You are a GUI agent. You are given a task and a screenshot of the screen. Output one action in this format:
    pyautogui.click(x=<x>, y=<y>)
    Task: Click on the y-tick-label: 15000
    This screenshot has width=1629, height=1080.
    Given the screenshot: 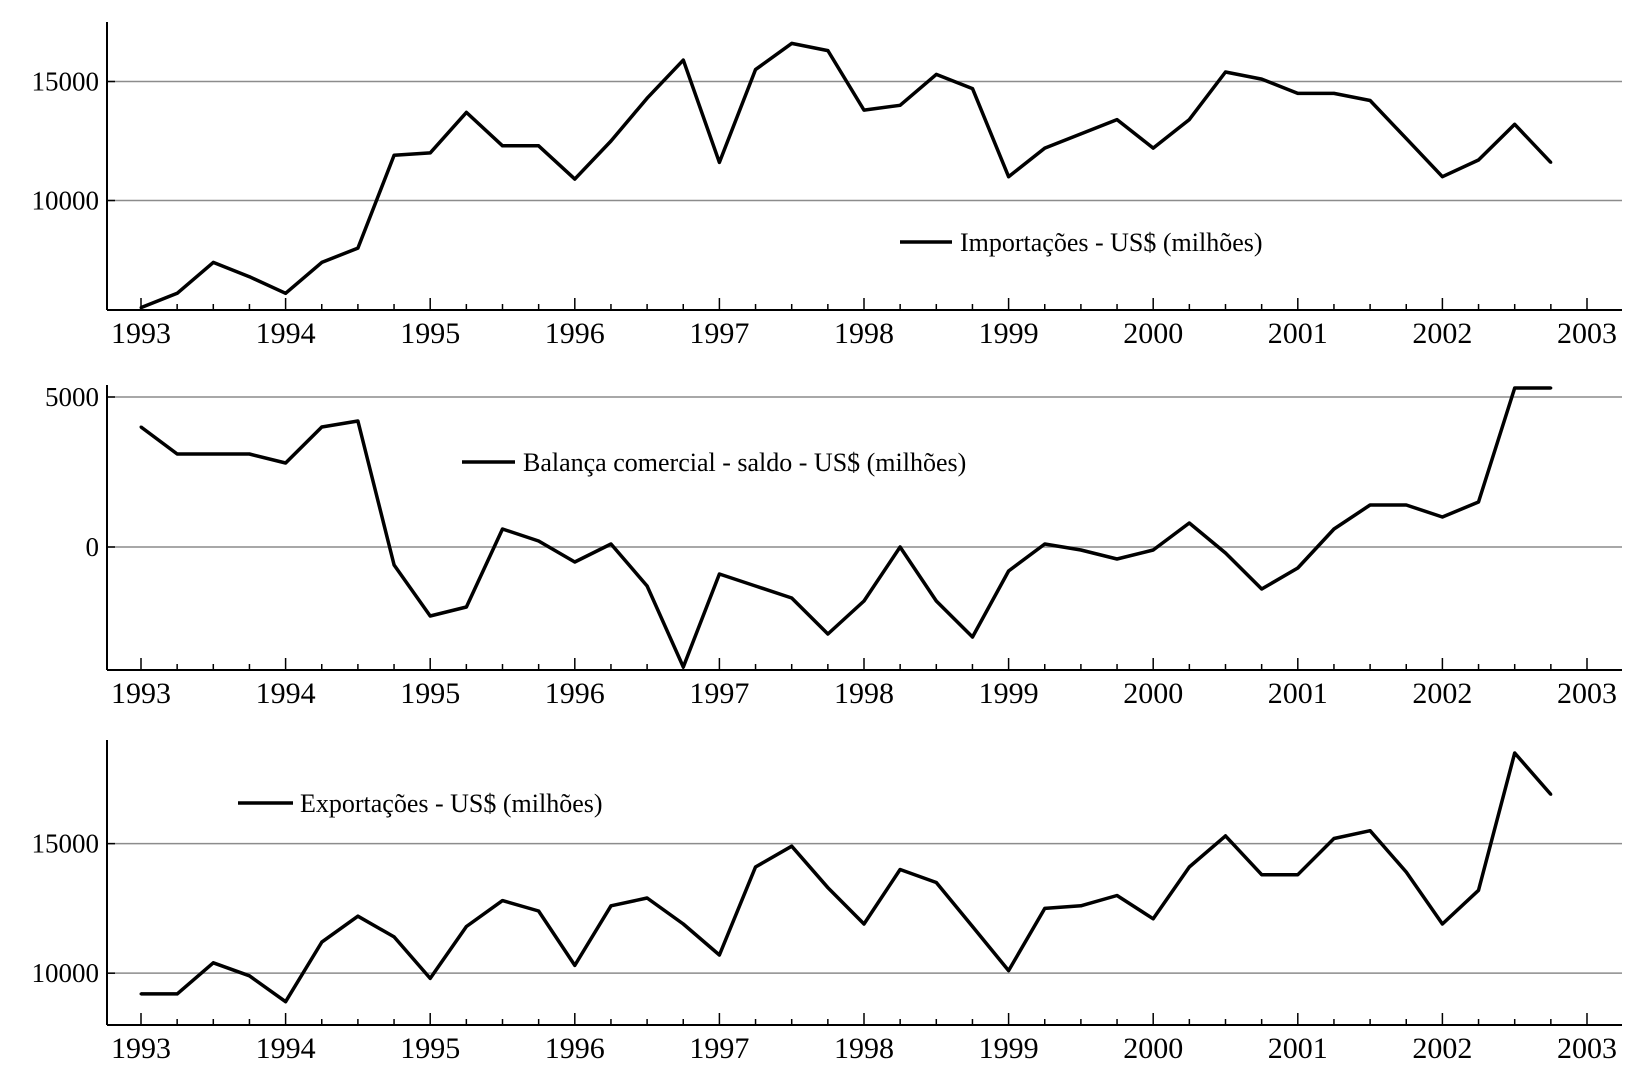 What is the action you would take?
    pyautogui.click(x=66, y=82)
    